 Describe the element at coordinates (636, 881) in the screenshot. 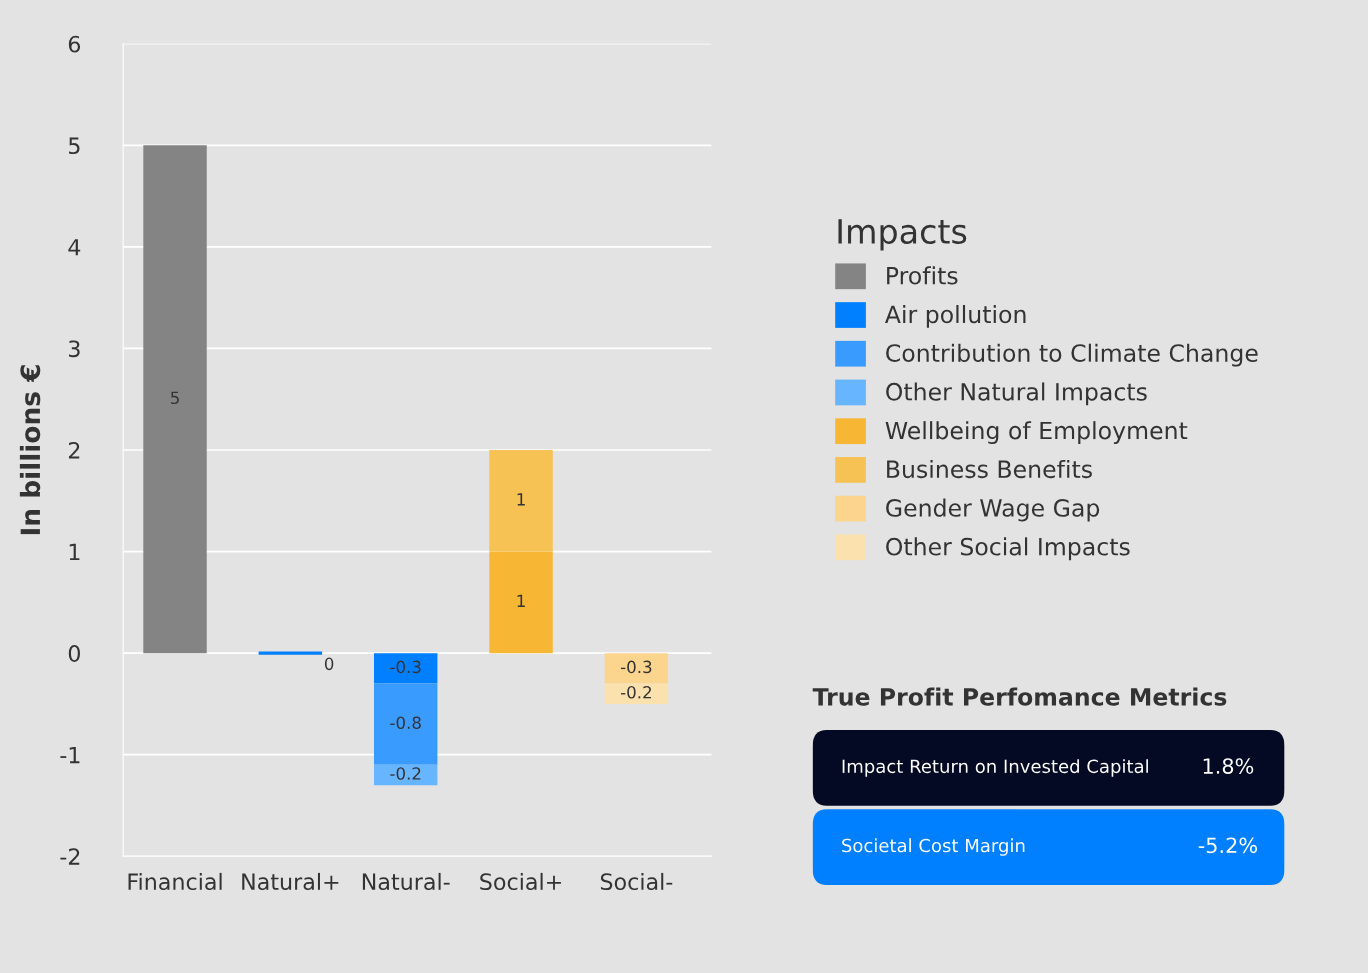

I see `x-tick-label: Social-` at that location.